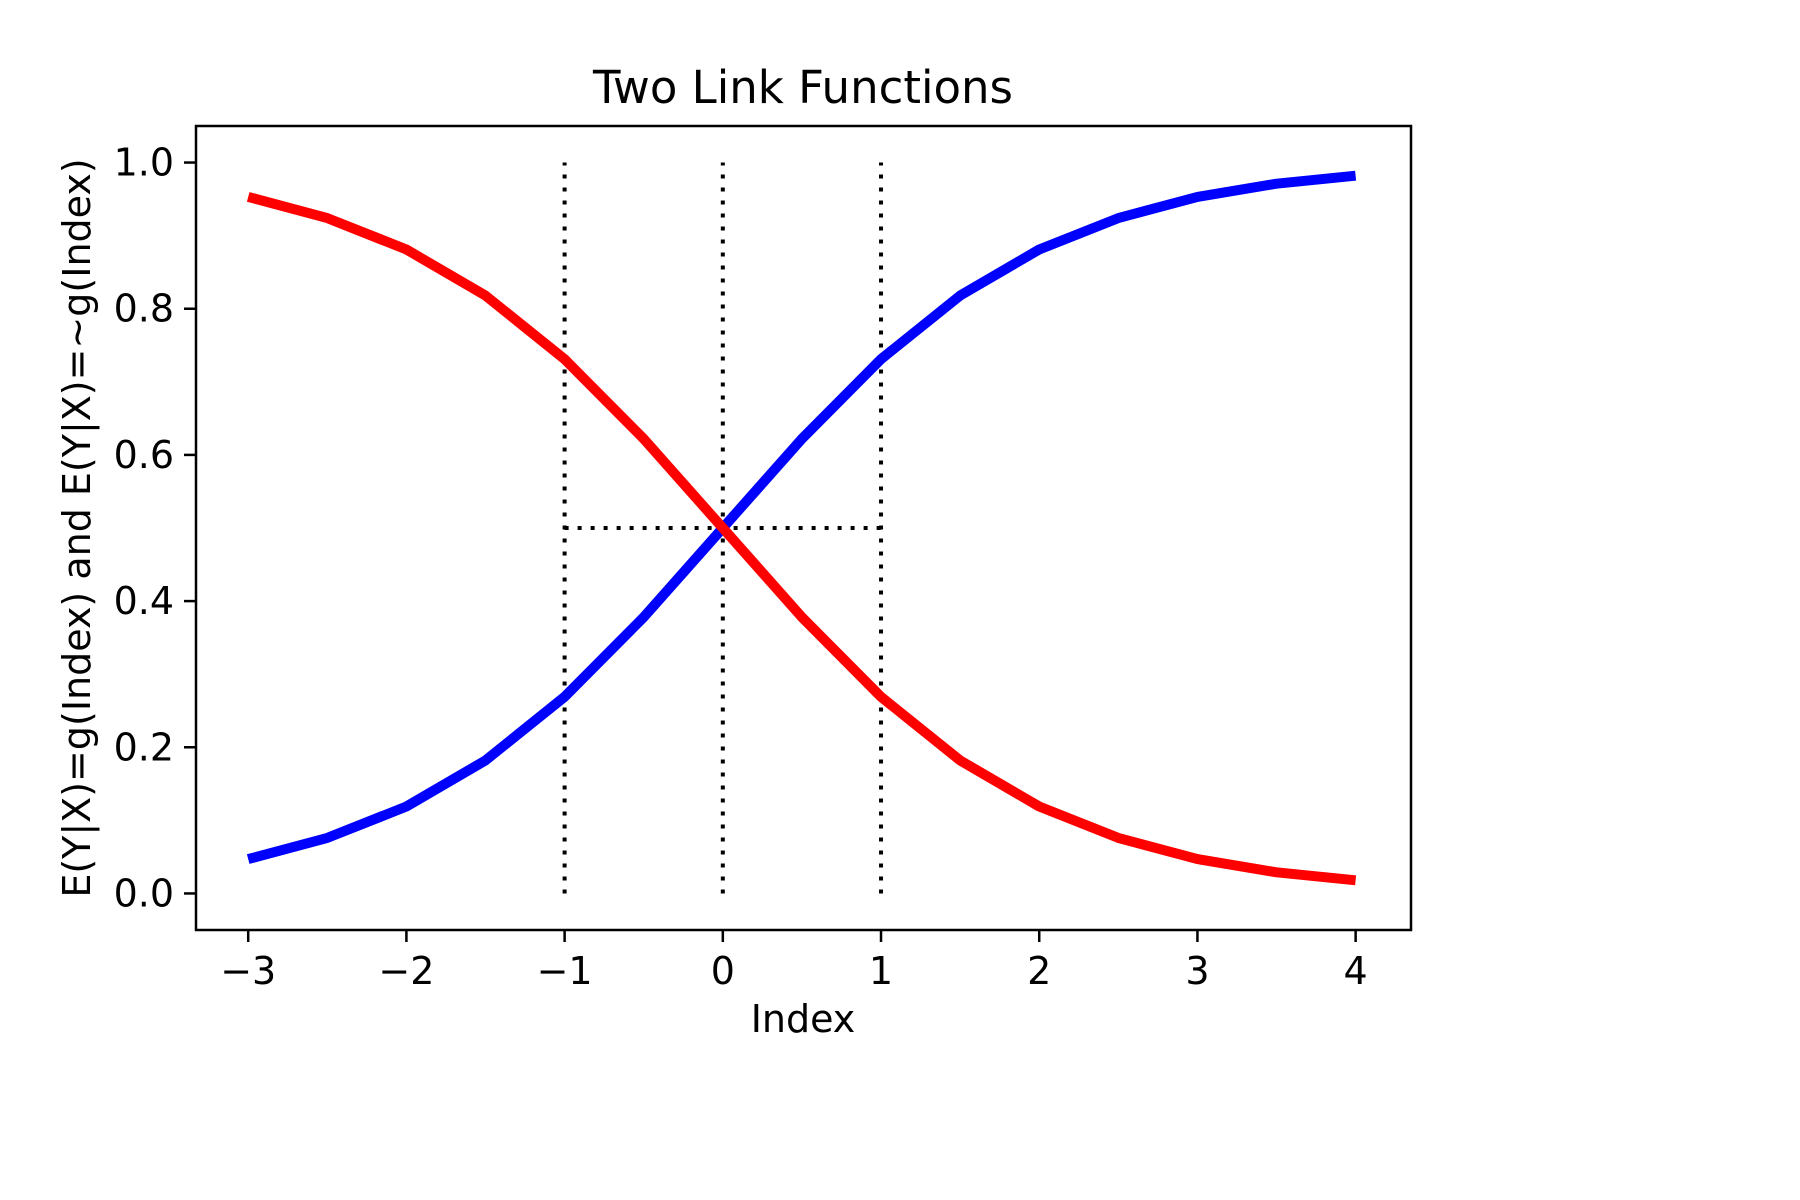  What do you see at coordinates (1356, 971) in the screenshot?
I see `x-tick-label: 4` at bounding box center [1356, 971].